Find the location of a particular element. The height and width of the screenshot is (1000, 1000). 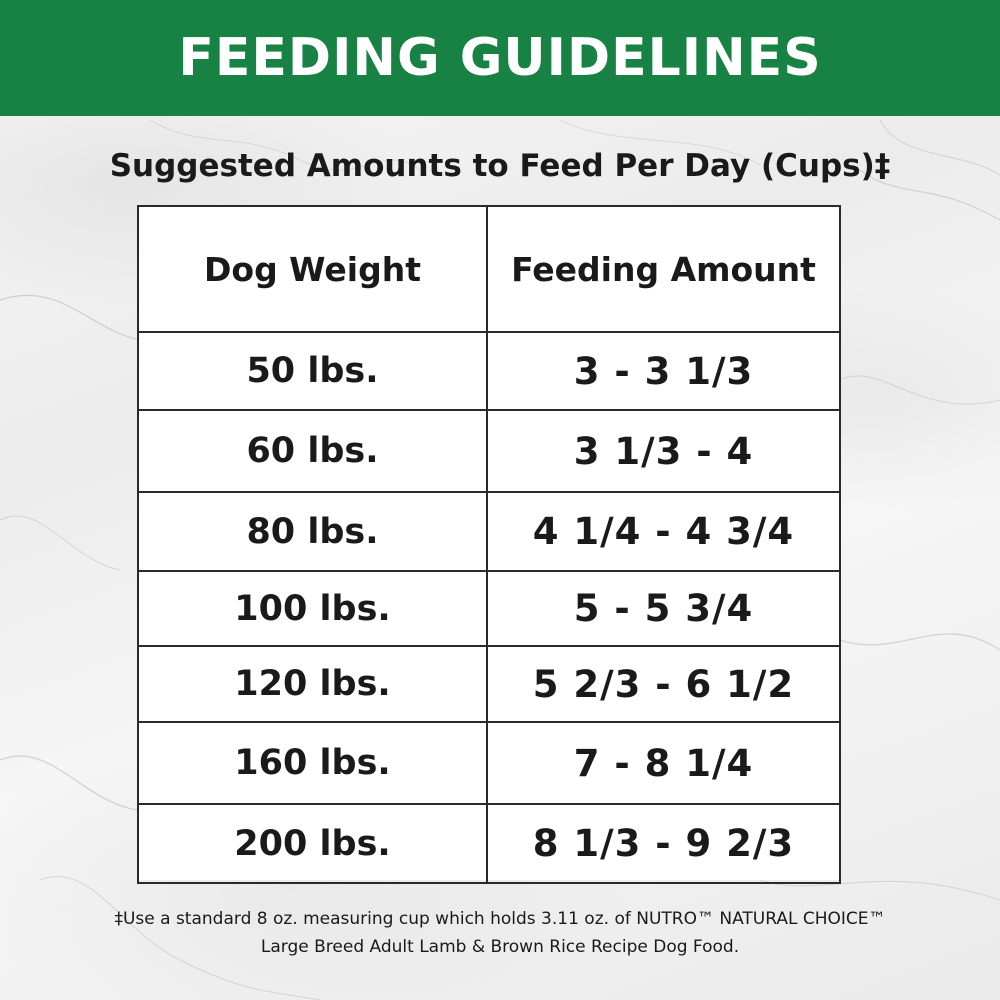

column-header-feeding-amount: Feeding Amount is located at coordinates (663, 269).